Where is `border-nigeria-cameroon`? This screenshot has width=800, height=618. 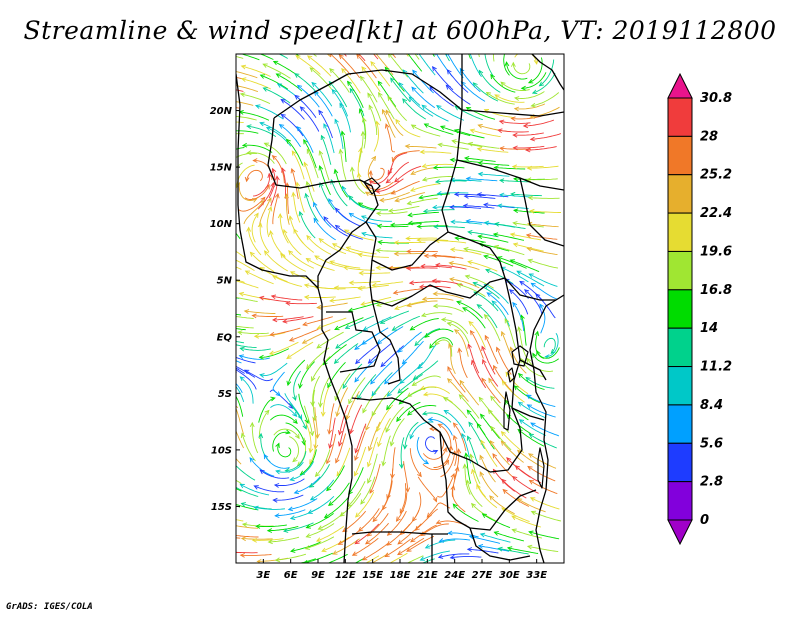
border-nigeria-cameroon is located at coordinates (342, 254).